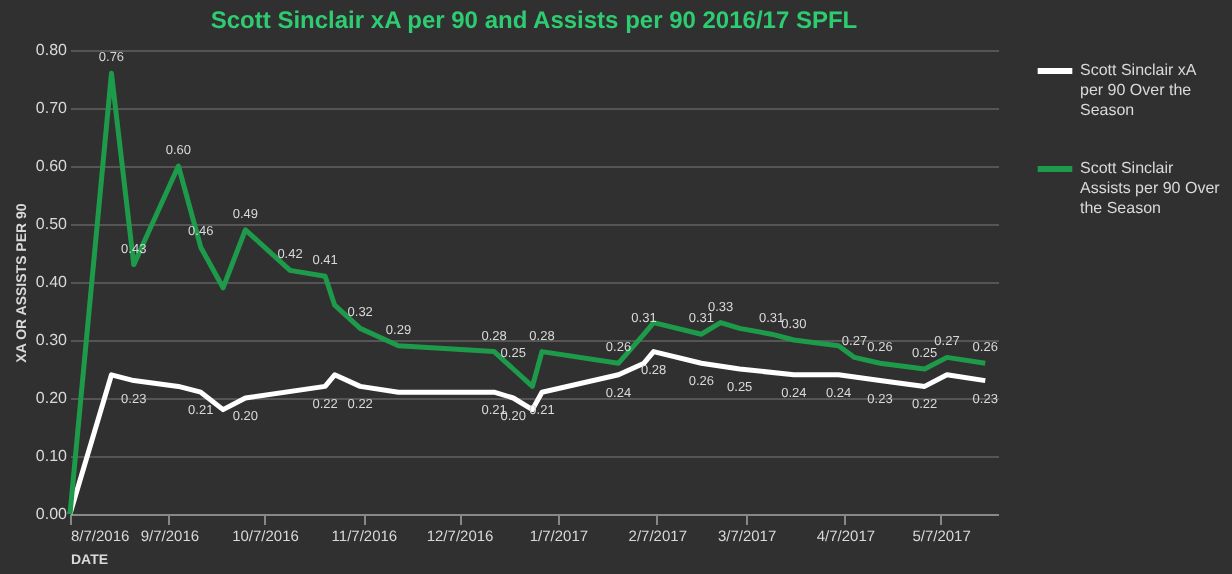 The height and width of the screenshot is (574, 1232). Describe the element at coordinates (534, 20) in the screenshot. I see `chart-title: Scott Sinclair xA per 90 and Assists per 90 2016/17 SPFL` at that location.